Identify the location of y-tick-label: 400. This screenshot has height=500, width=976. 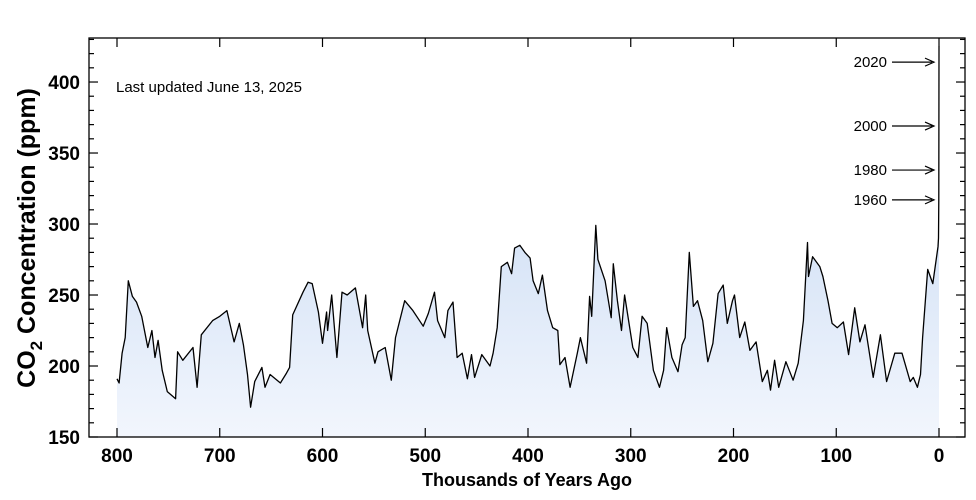
(64, 83).